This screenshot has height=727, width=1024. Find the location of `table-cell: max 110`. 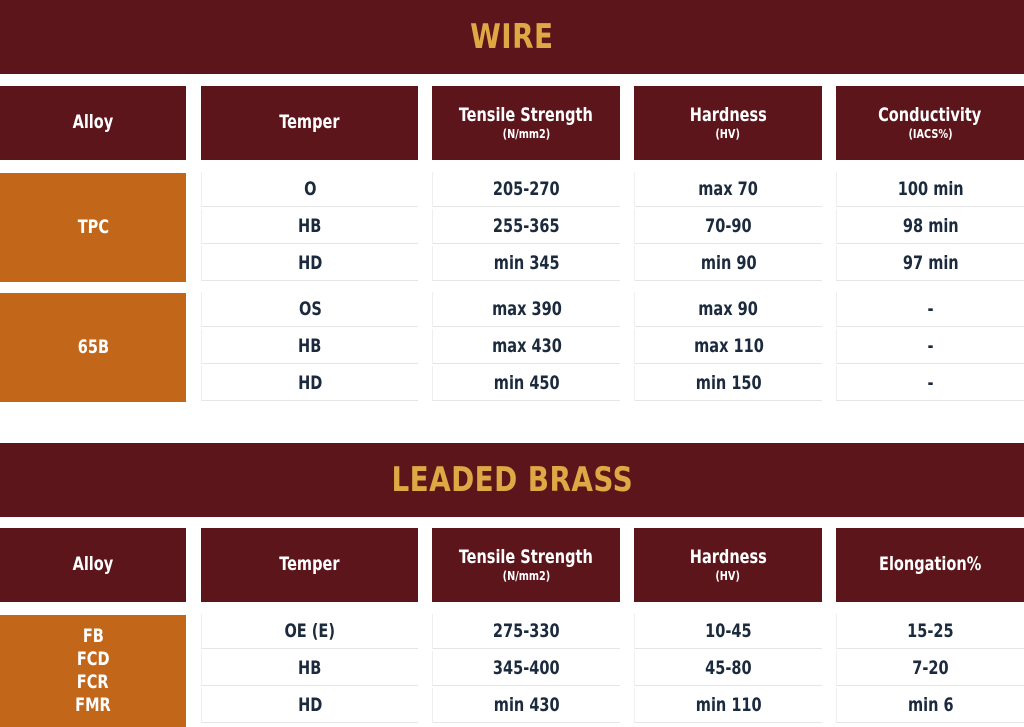

table-cell: max 110 is located at coordinates (728, 346).